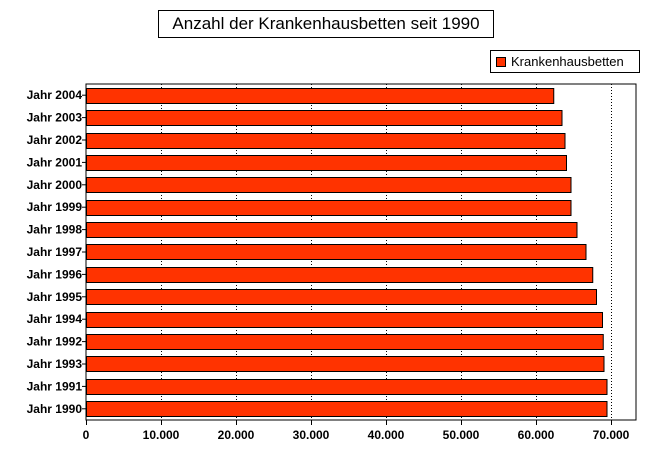 The width and height of the screenshot is (652, 450). Describe the element at coordinates (55, 185) in the screenshot. I see `y-tick-label: Jahr 2000` at that location.